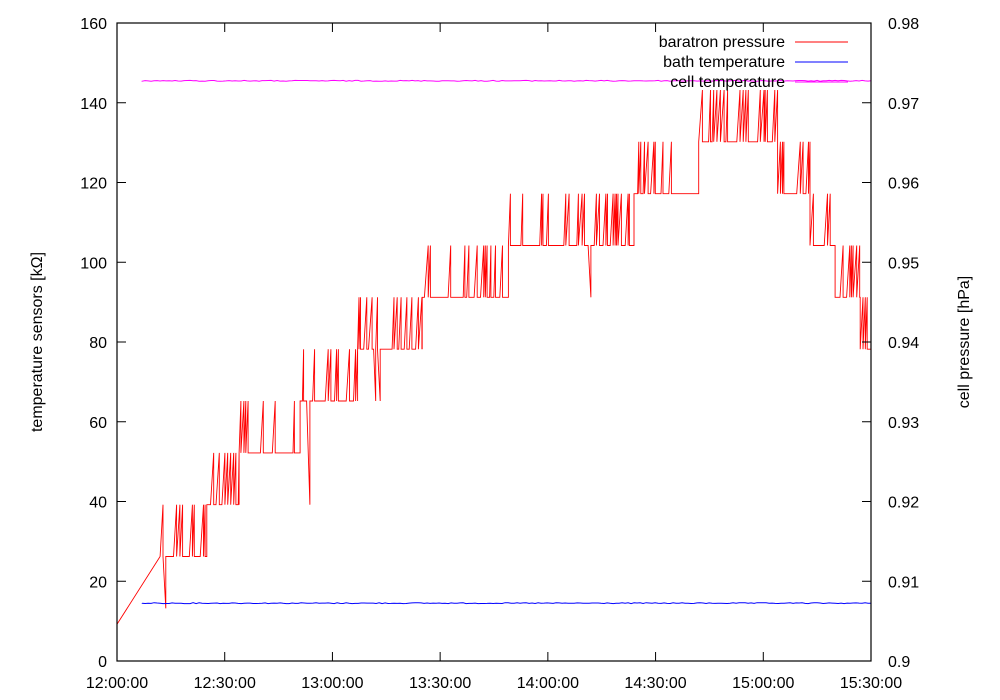 The width and height of the screenshot is (1000, 700). I want to click on y-right-tick-label: 0.94, so click(903, 343).